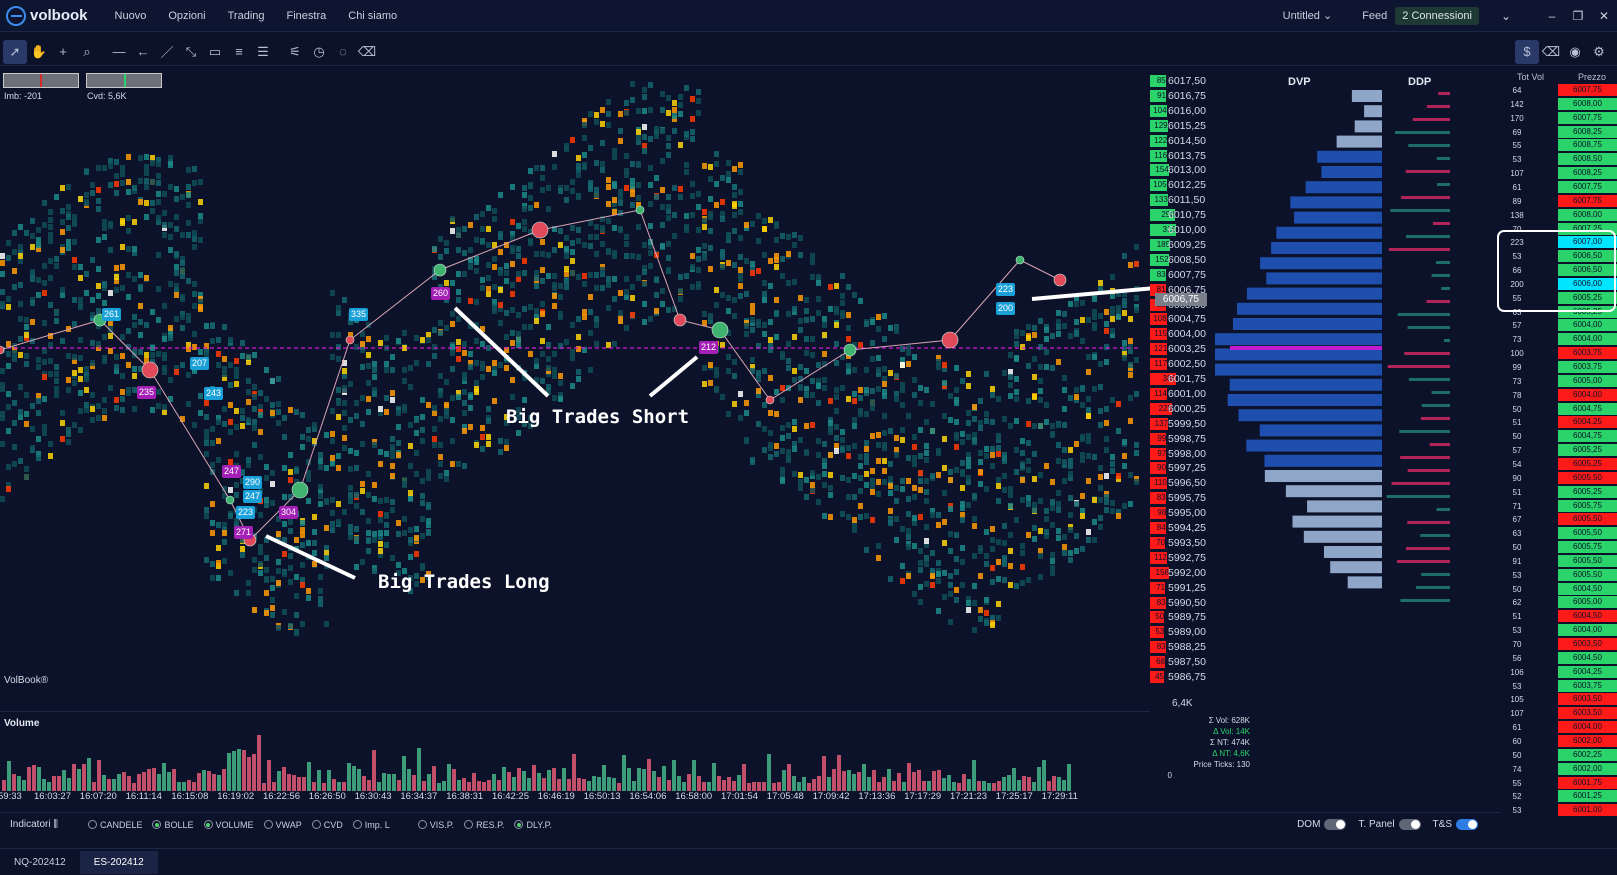  I want to click on indicator-option: Imp. L, so click(371, 825).